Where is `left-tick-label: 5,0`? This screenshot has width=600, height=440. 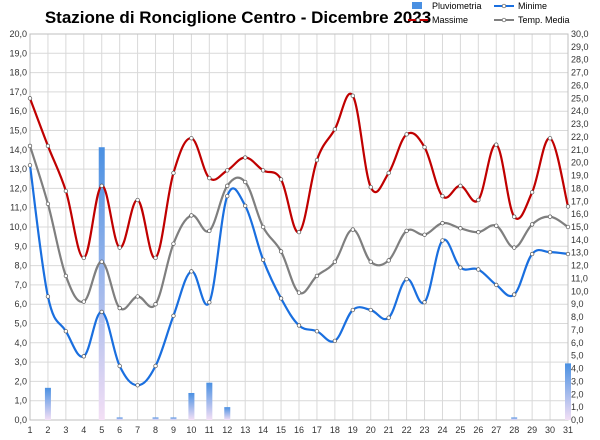 left-tick-label: 5,0 is located at coordinates (20, 324).